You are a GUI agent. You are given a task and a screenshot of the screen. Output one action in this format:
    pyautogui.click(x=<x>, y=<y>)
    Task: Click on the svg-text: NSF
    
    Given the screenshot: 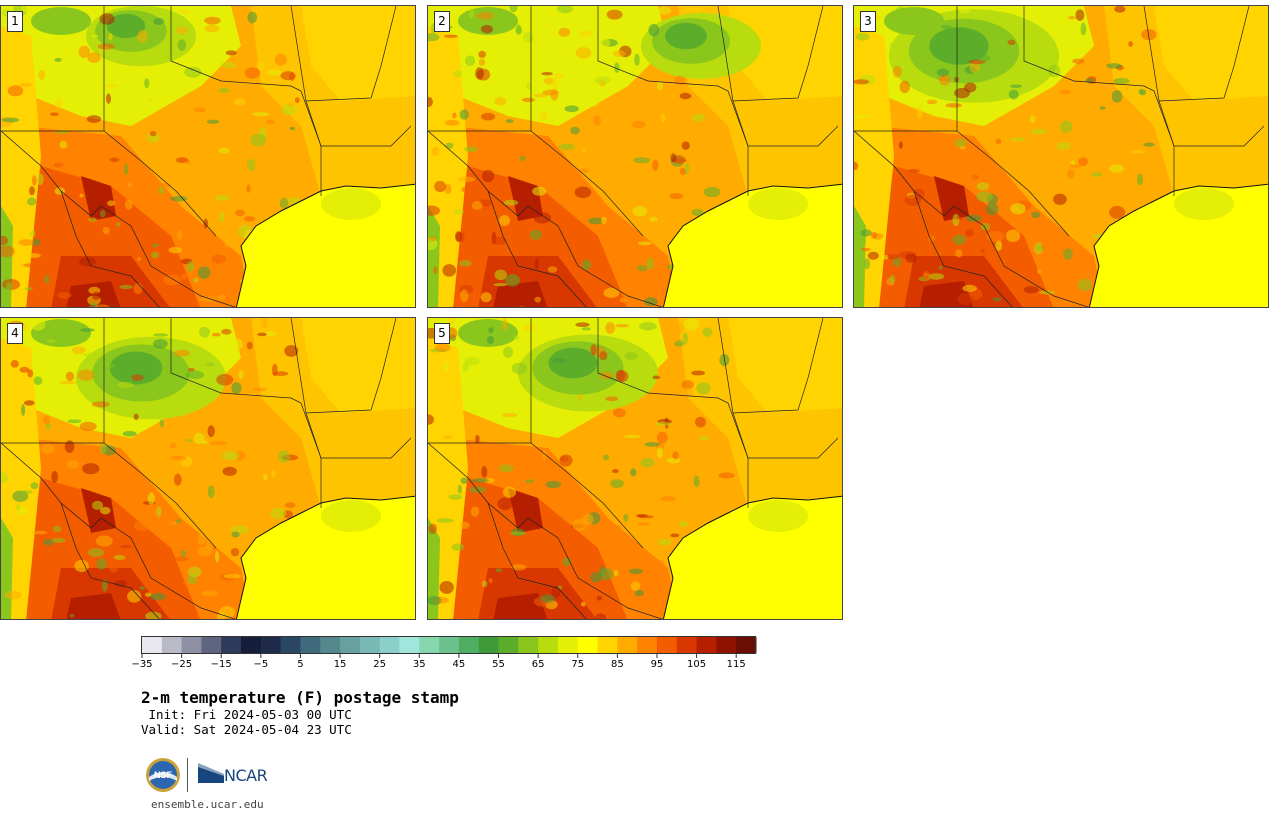 What is the action you would take?
    pyautogui.click(x=163, y=775)
    